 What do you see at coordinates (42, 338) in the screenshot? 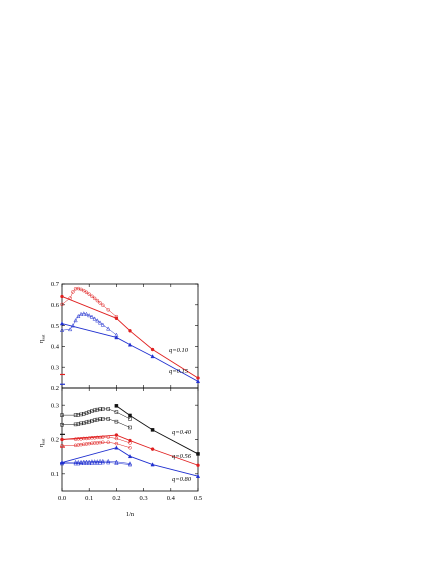
I see `top-ylabel: ηsat` at bounding box center [42, 338].